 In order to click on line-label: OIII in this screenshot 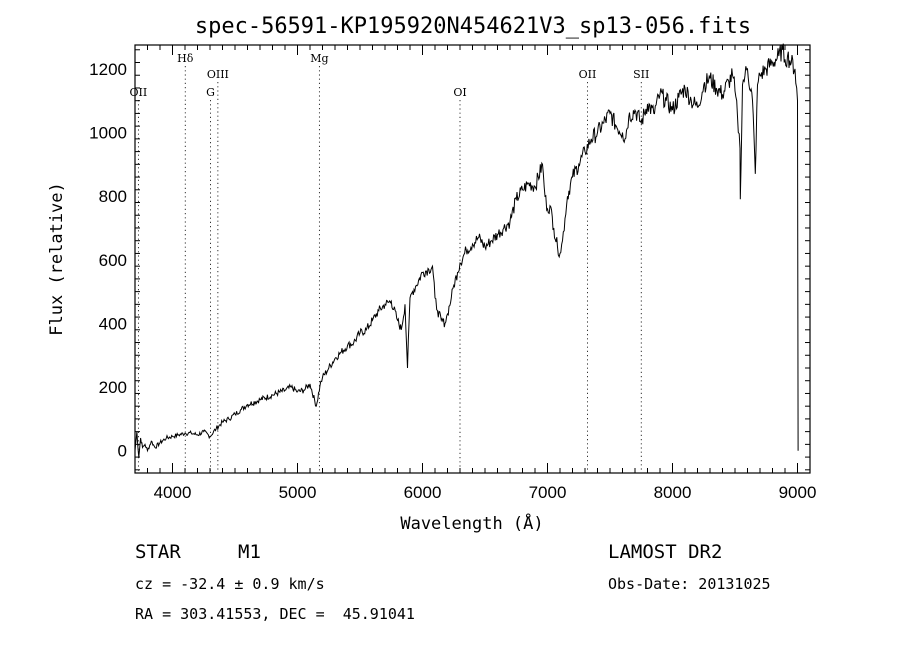, I will do `click(218, 74)`.